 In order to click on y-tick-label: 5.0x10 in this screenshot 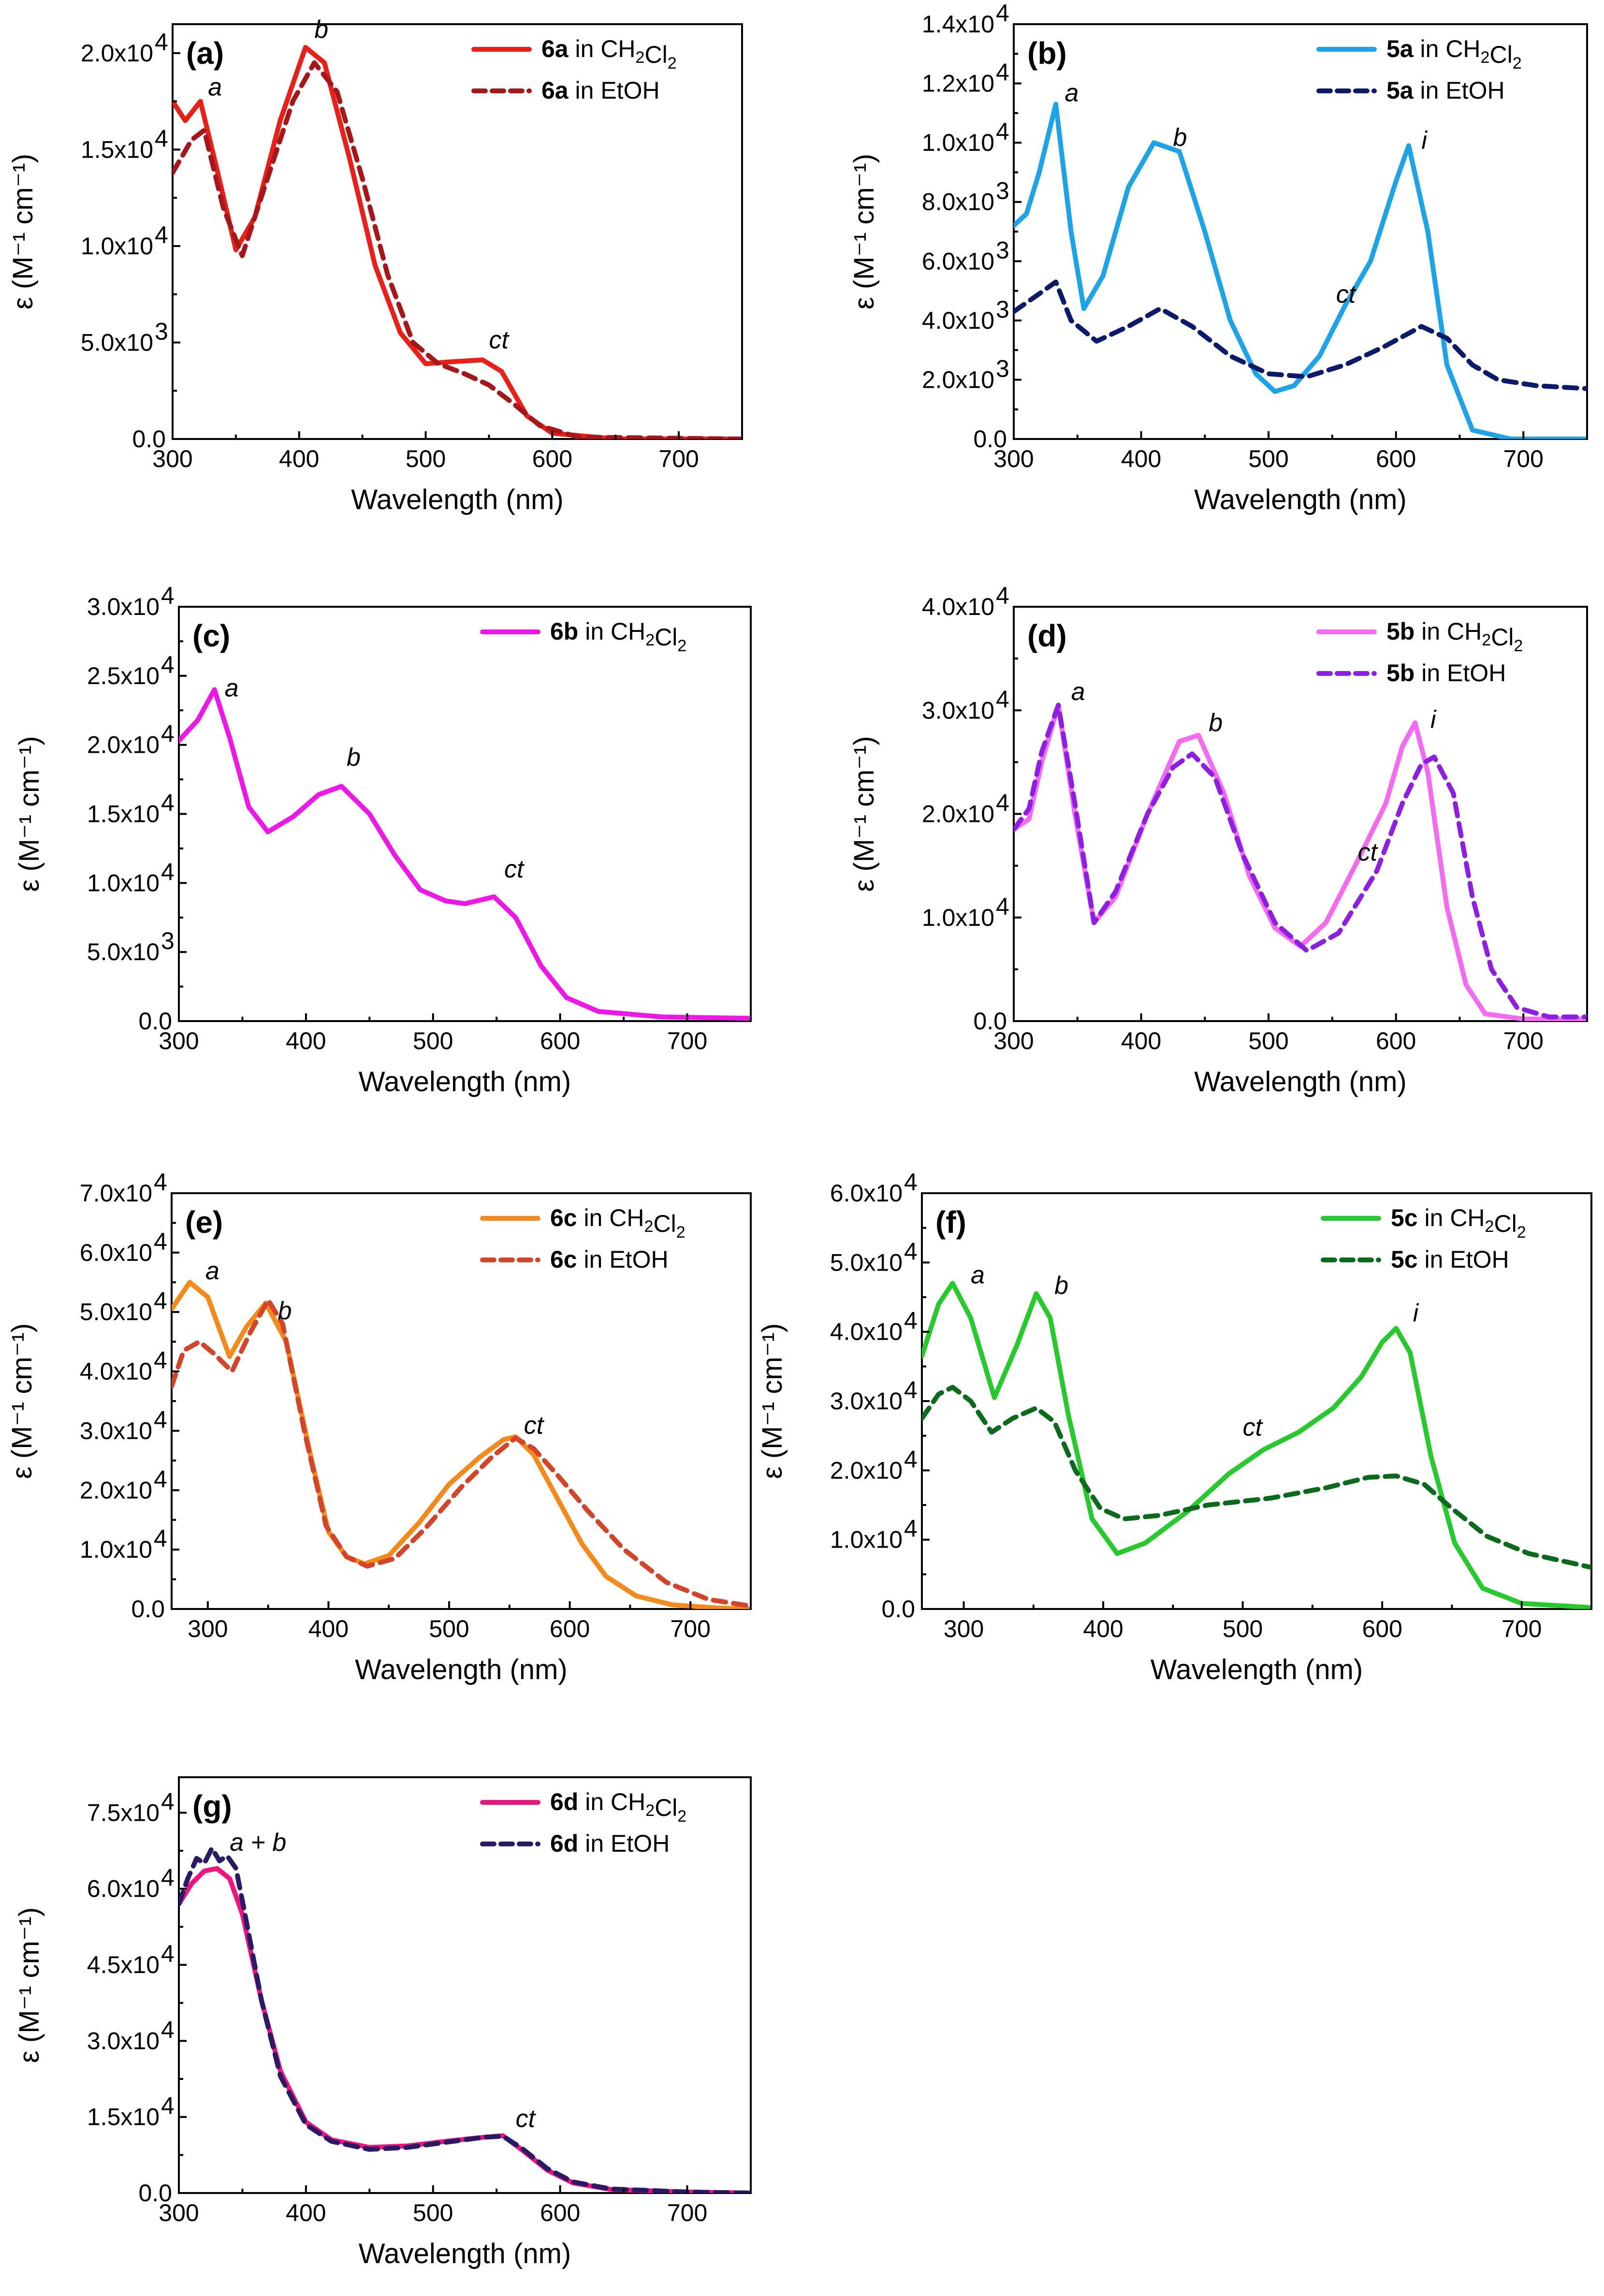, I will do `click(116, 1312)`.